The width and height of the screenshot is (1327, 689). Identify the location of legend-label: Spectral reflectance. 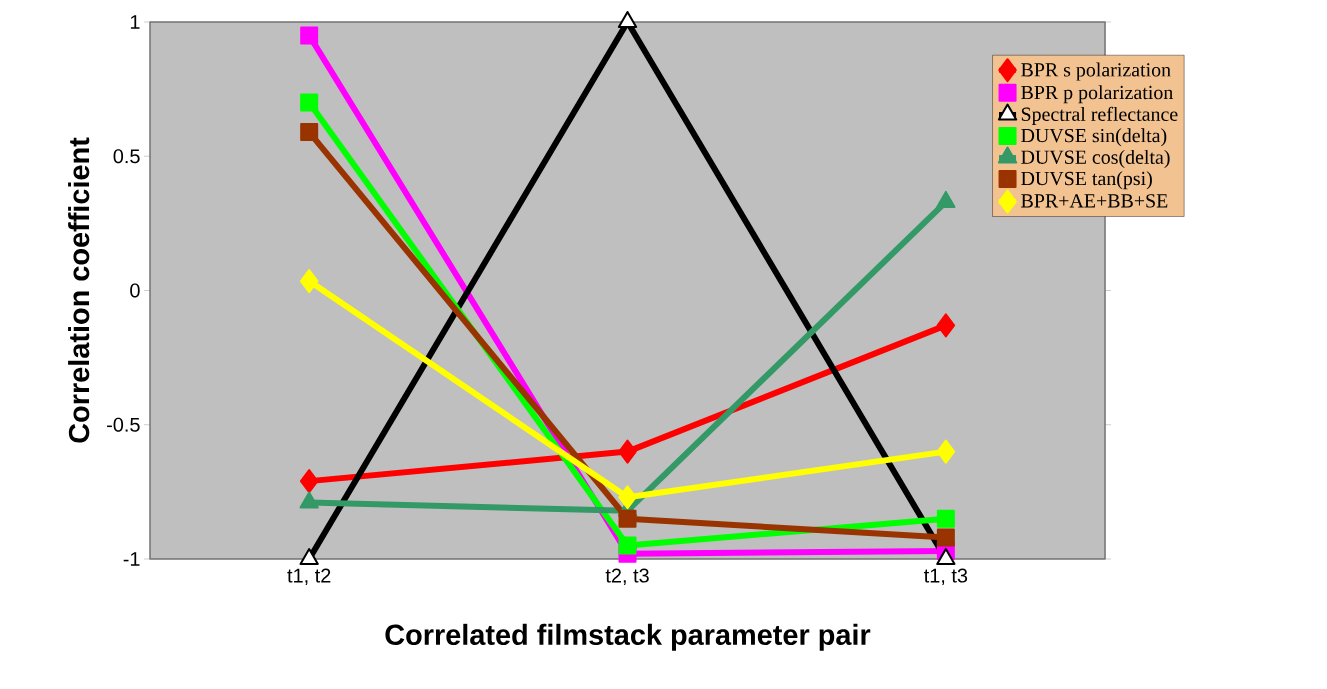
(1099, 116).